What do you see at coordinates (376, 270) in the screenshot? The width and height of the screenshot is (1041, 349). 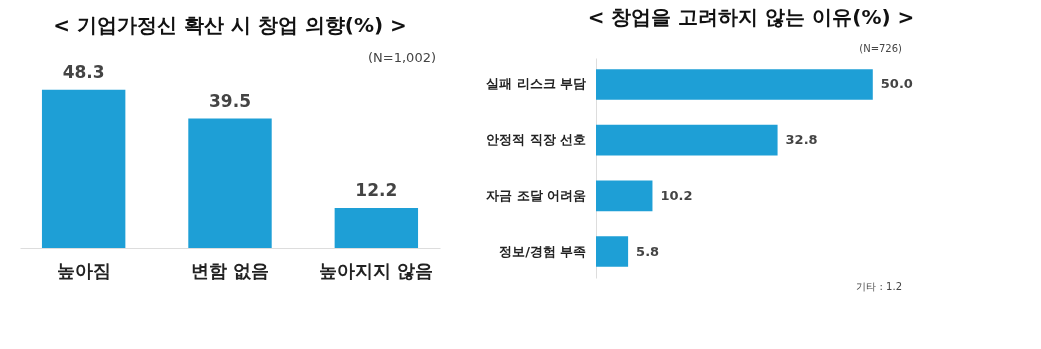 I see `x-tick-label: 높아지지 않음` at bounding box center [376, 270].